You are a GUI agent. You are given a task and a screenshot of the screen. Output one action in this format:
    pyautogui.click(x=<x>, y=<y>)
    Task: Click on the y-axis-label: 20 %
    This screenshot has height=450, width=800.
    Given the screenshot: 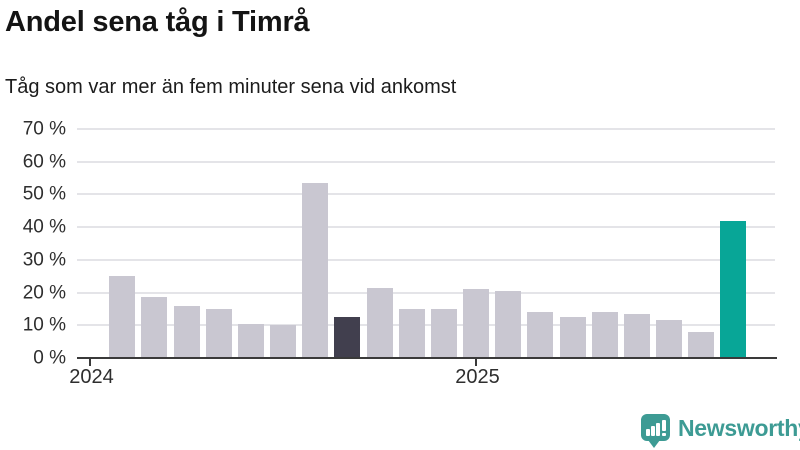 What is the action you would take?
    pyautogui.click(x=44, y=293)
    